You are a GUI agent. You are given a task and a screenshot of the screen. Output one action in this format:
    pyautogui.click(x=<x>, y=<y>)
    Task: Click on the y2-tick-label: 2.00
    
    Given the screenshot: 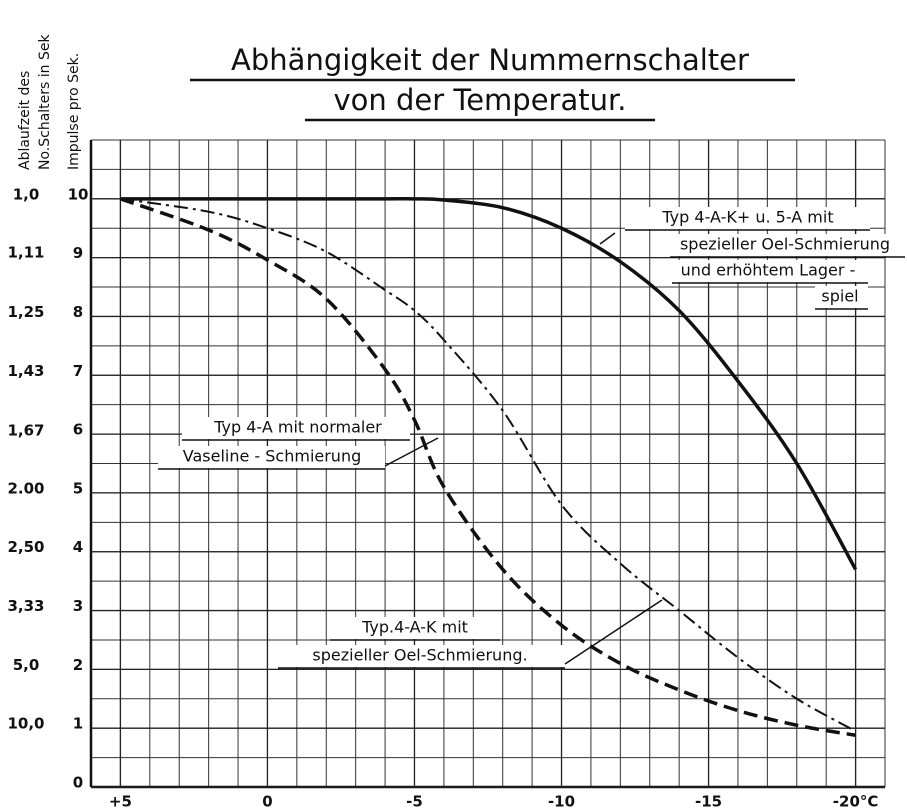 What is the action you would take?
    pyautogui.click(x=25, y=488)
    